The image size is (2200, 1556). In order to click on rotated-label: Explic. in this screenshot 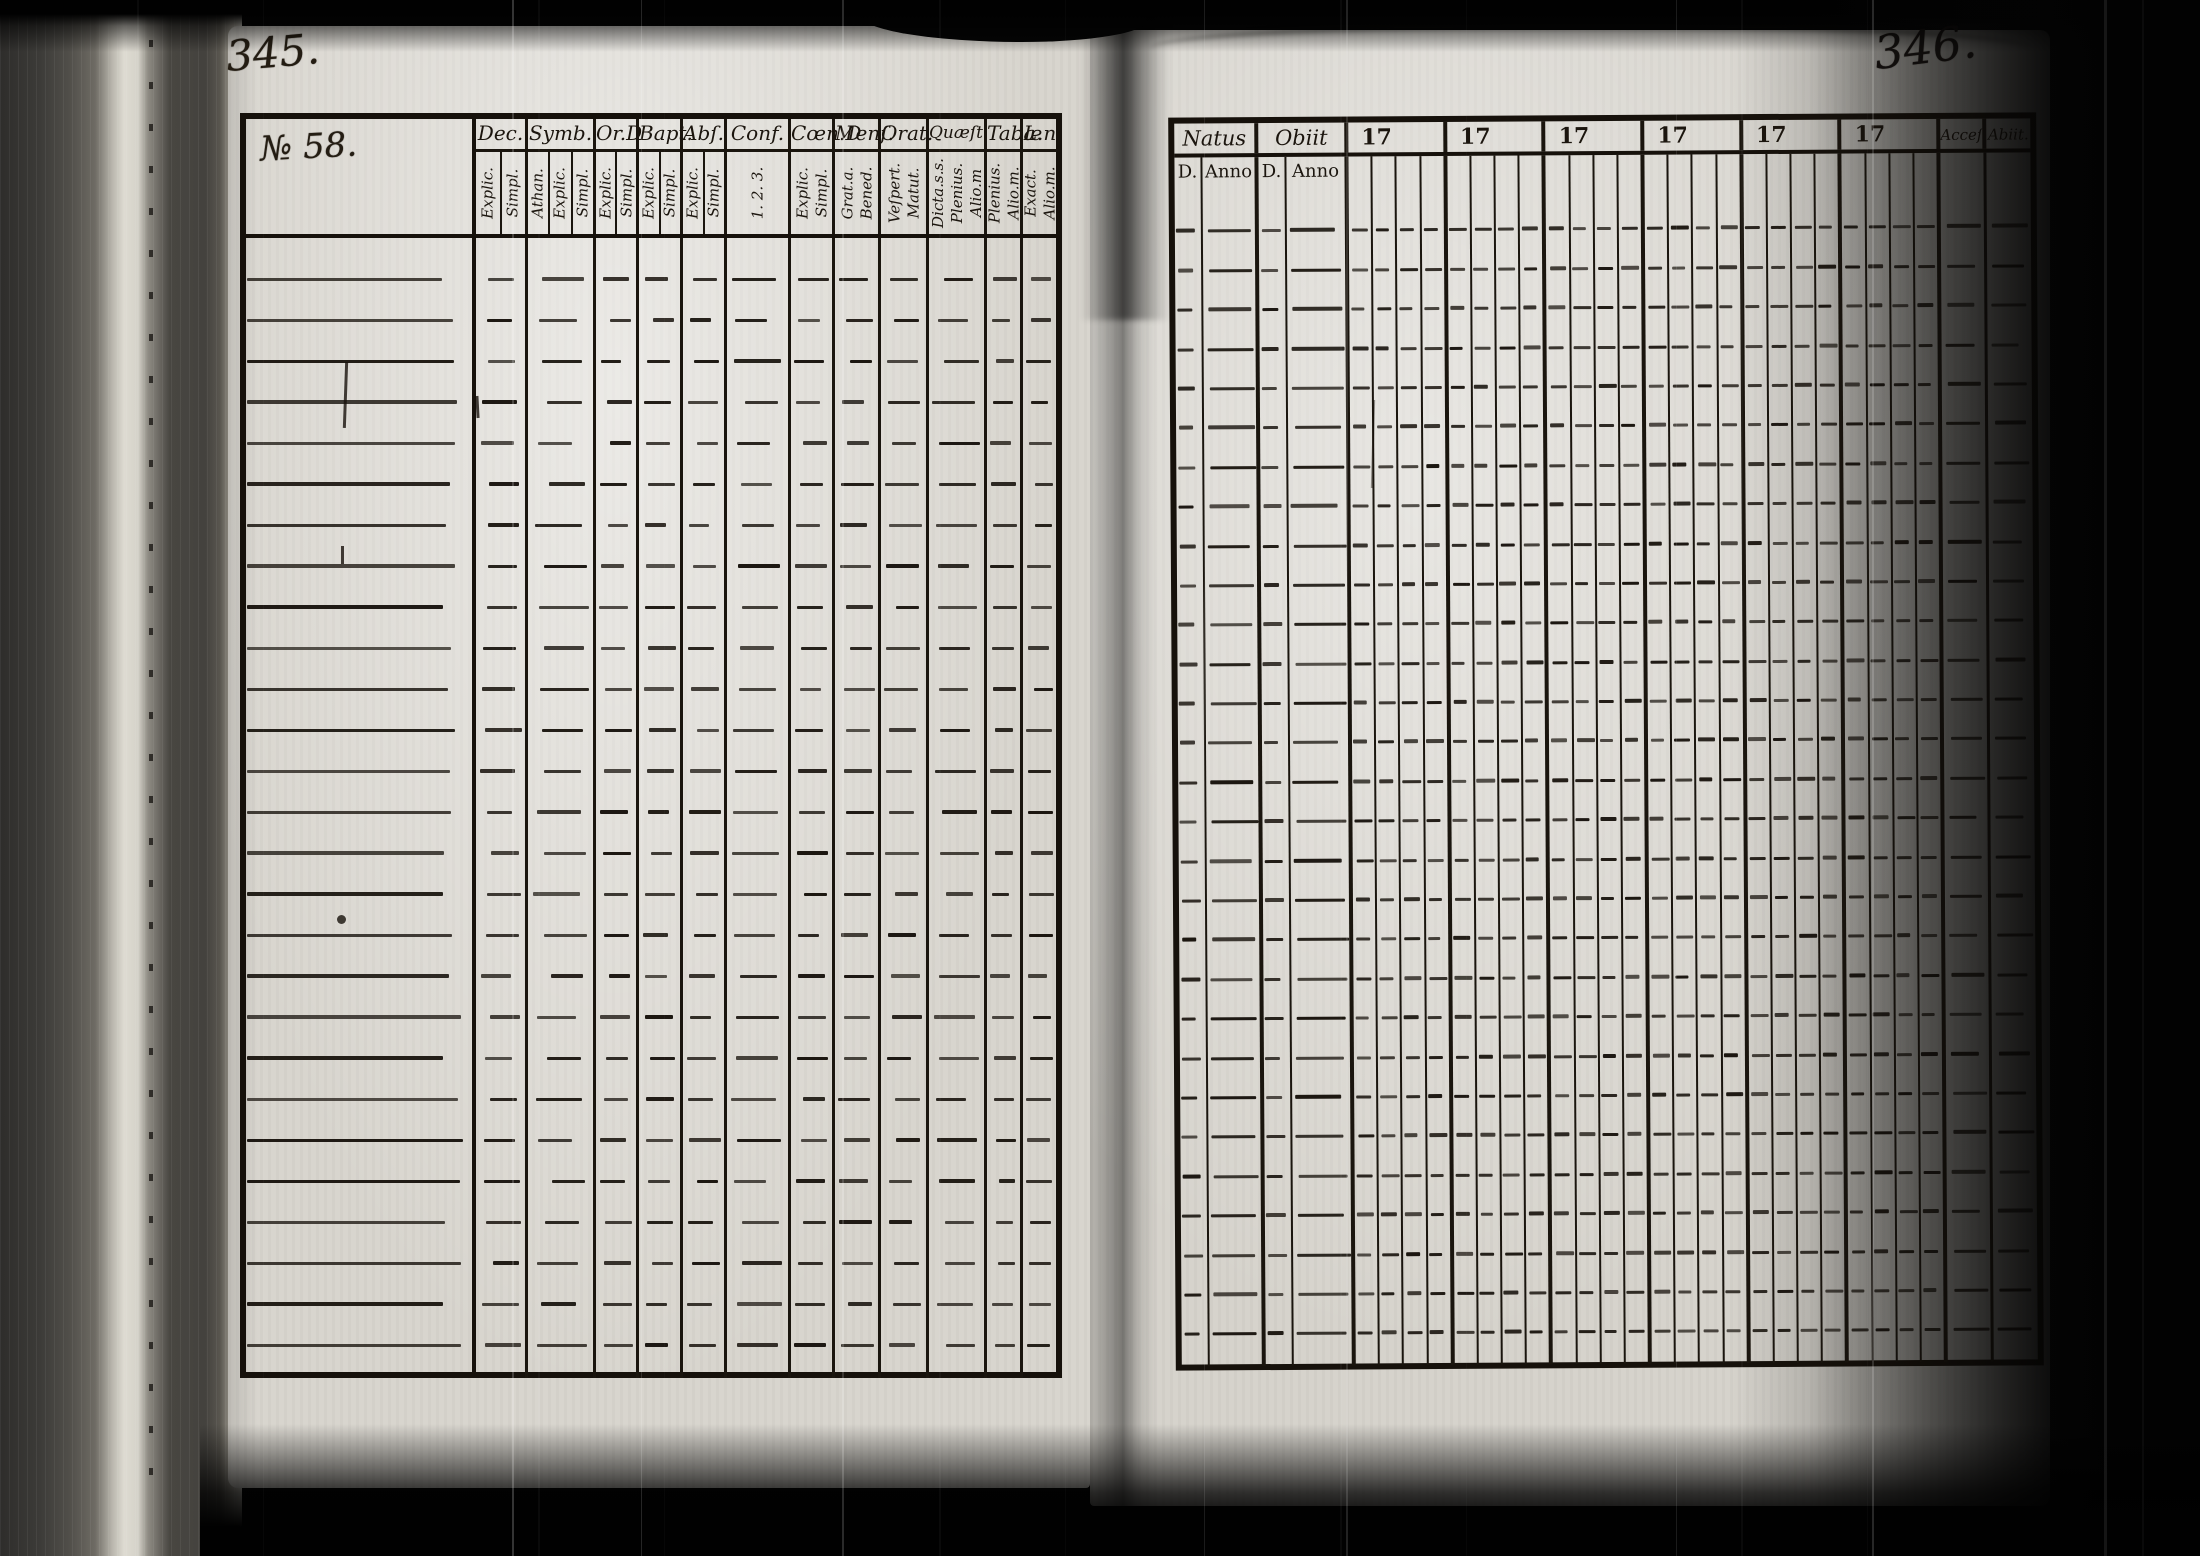, I will do `click(648, 193)`.